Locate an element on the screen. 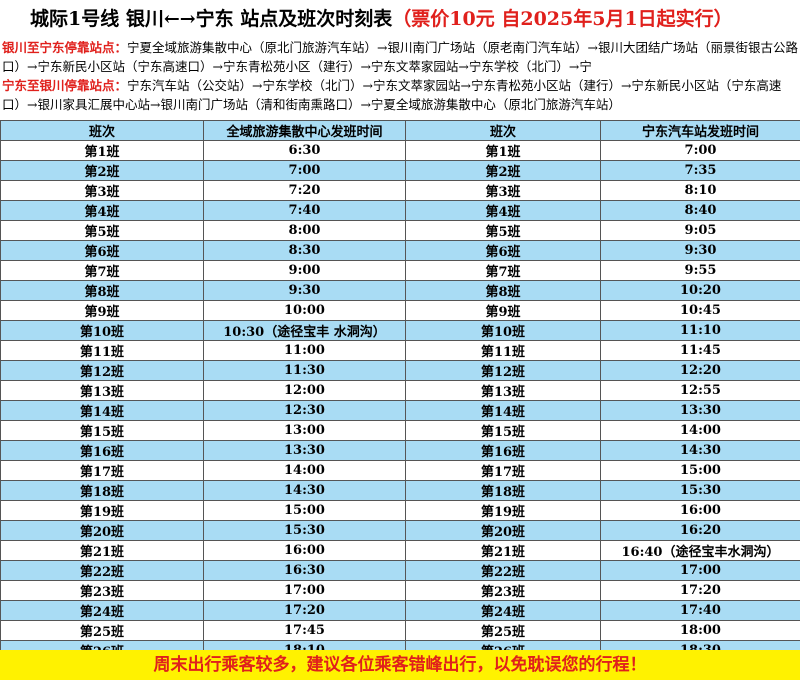  table-row: 第18班 14:30 第18班 15:30 is located at coordinates (400, 490).